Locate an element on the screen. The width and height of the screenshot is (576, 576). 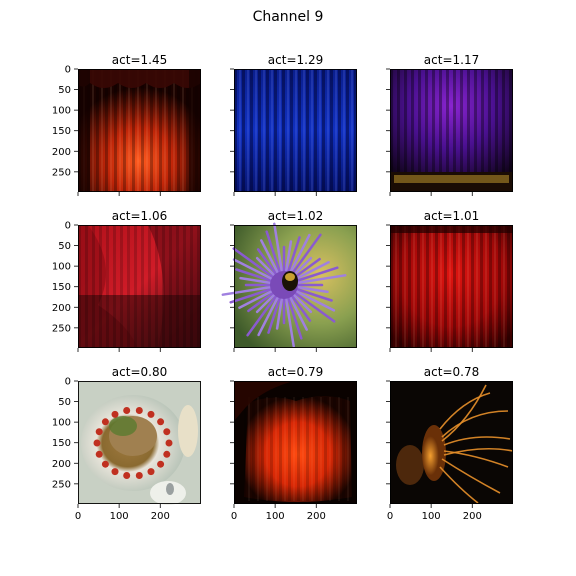
panel-red-orange-curtain: act=0.79 0 100 200 is located at coordinates (293, 443).